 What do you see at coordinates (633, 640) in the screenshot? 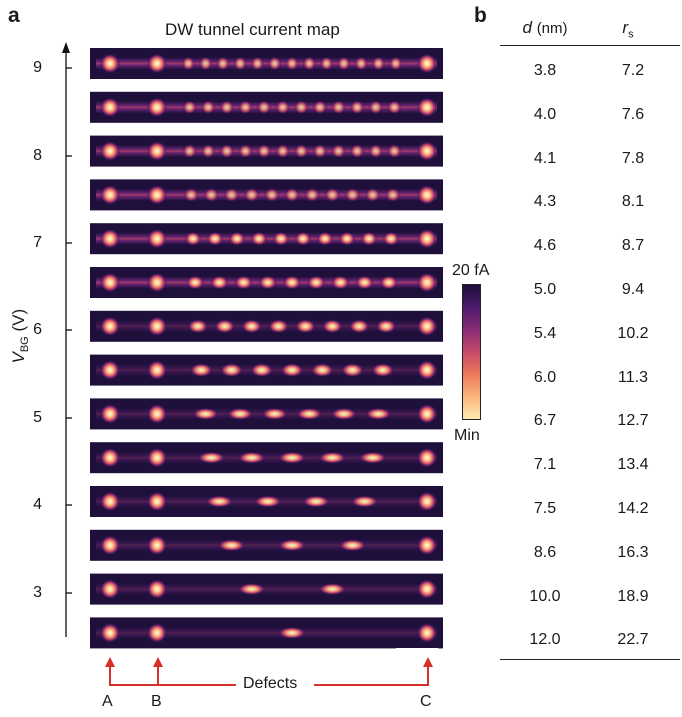
I see `table-cell-rs: 22.7` at bounding box center [633, 640].